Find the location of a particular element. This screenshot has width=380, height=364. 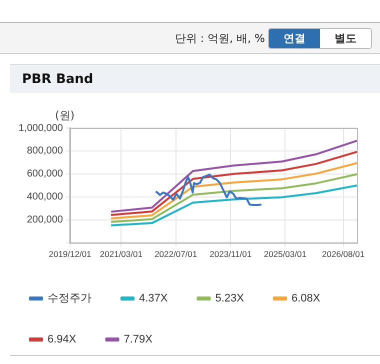

y-axis-title: (원) is located at coordinates (65, 115).